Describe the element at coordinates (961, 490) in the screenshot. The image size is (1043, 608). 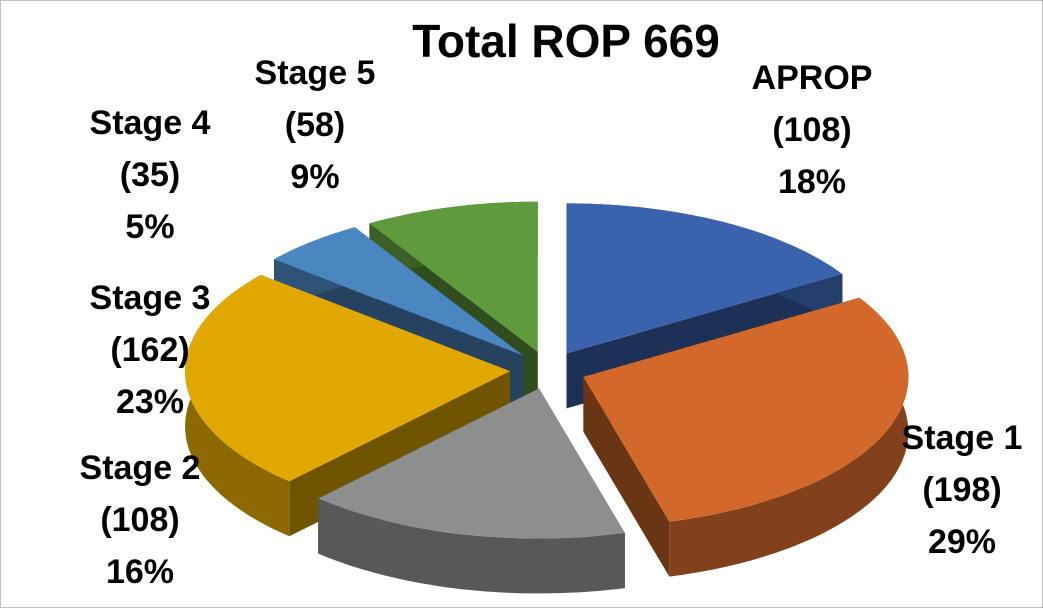
I see `value-label: (198)` at that location.